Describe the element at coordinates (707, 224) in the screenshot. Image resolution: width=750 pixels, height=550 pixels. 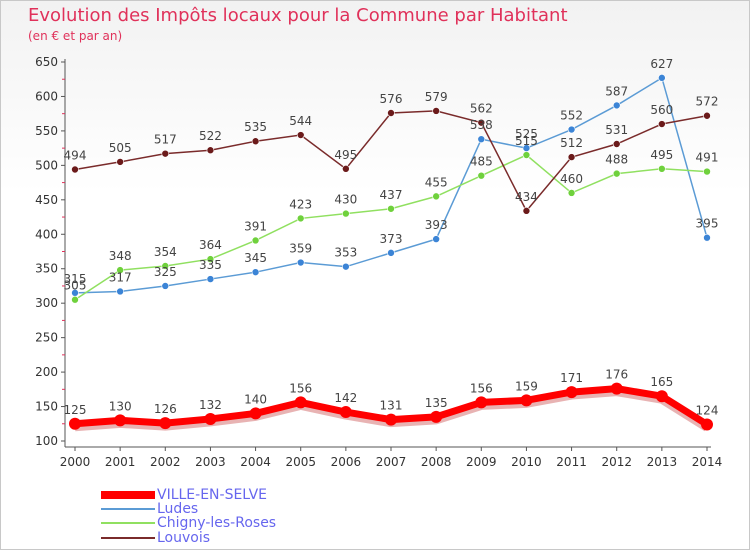
I see `data-label-ludes: 395` at that location.